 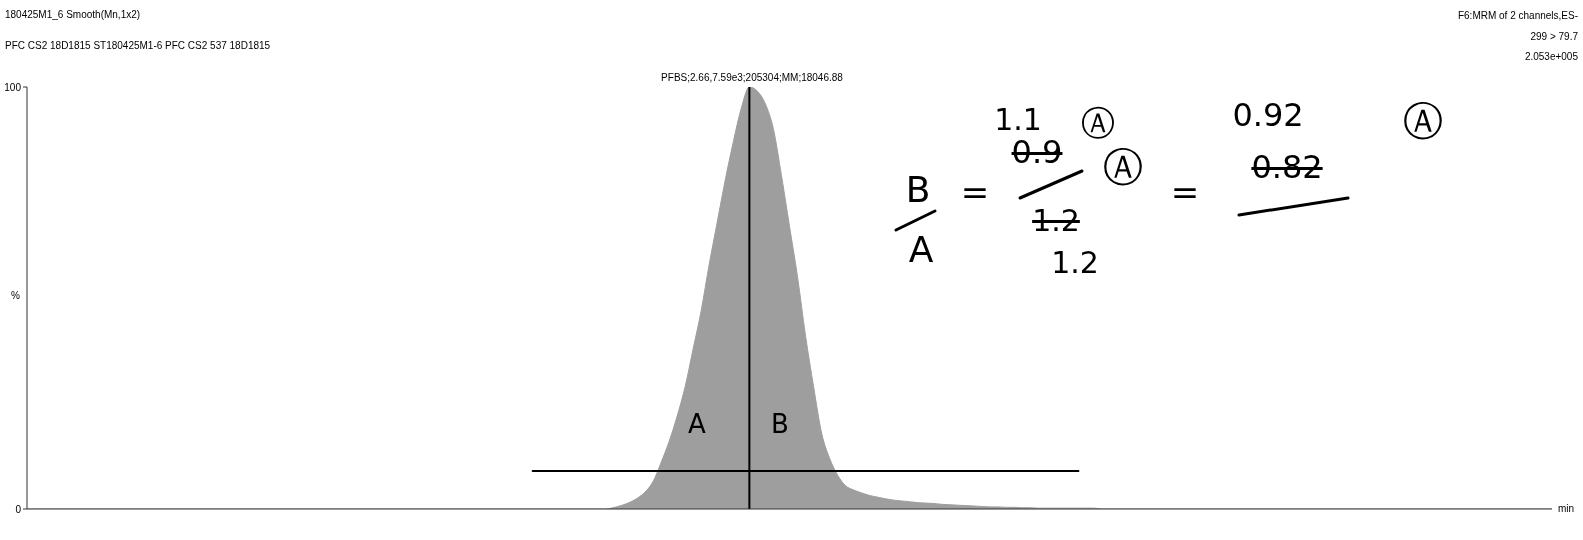 What do you see at coordinates (13, 87) in the screenshot?
I see `y-tick-label: 100` at bounding box center [13, 87].